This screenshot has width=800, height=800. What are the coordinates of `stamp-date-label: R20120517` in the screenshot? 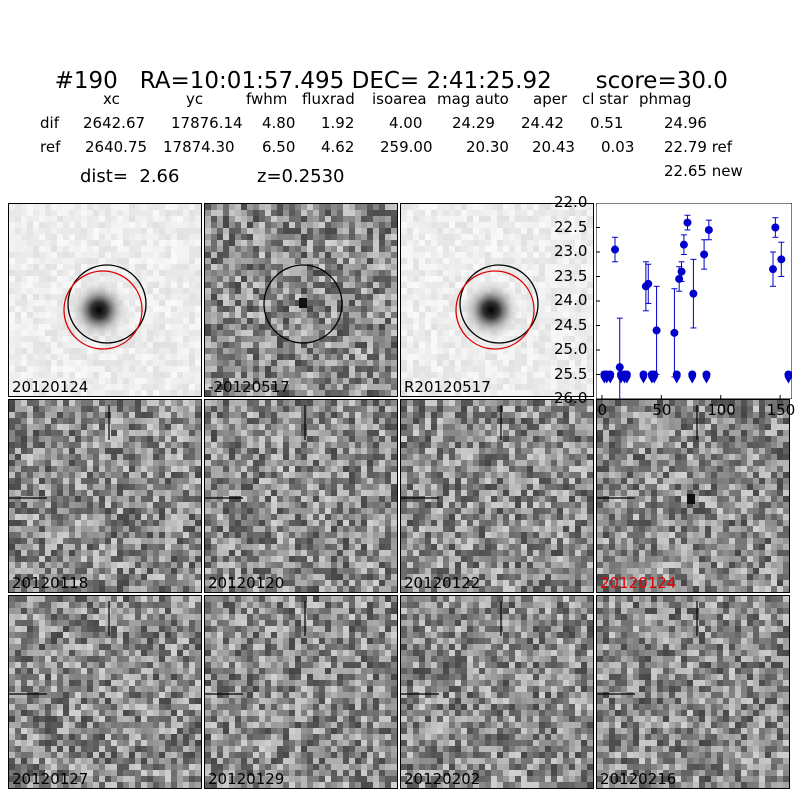 It's located at (447, 387).